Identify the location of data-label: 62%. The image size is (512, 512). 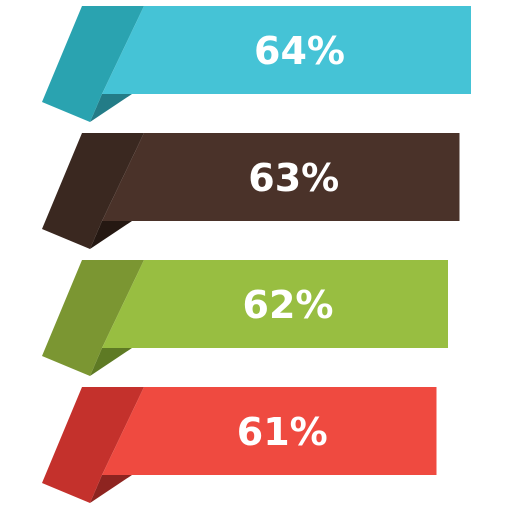
(288, 305).